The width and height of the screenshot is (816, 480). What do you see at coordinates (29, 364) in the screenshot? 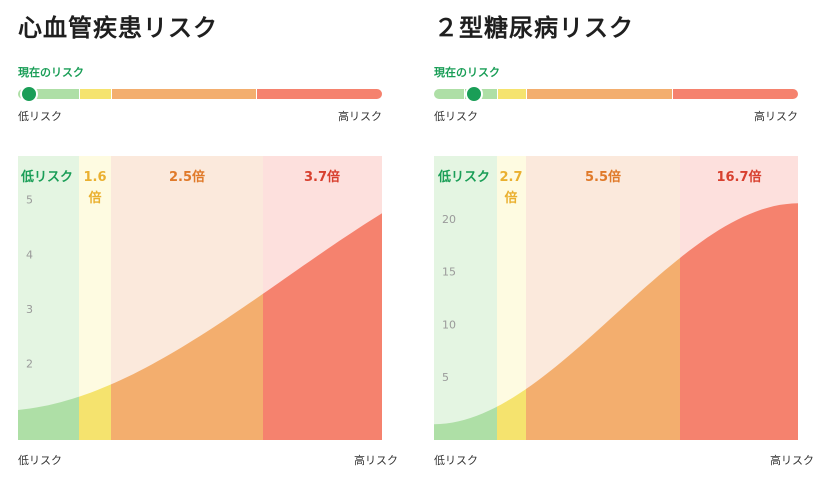
I see `y-tick-label: 2` at bounding box center [29, 364].